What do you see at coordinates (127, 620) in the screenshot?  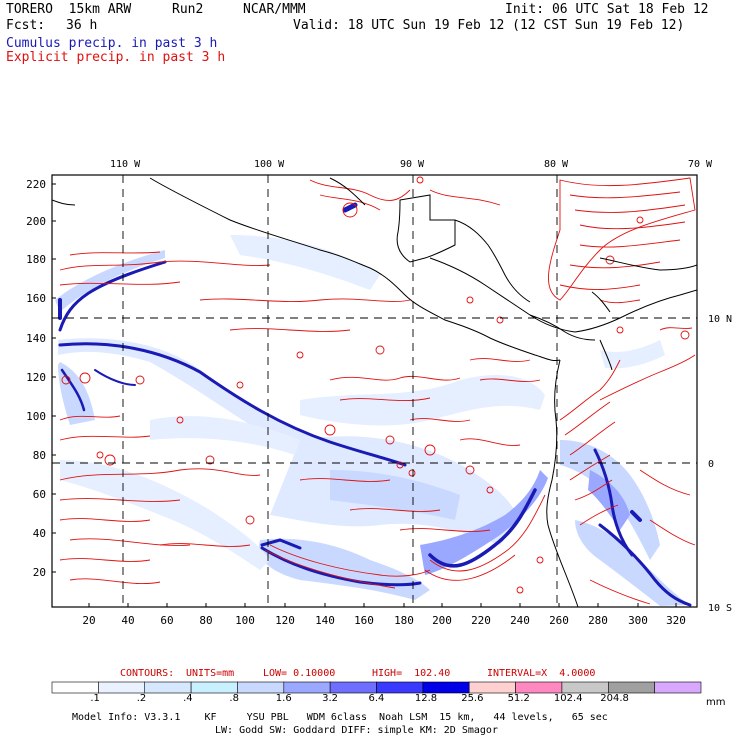 I see `x-tick-label: 40` at bounding box center [127, 620].